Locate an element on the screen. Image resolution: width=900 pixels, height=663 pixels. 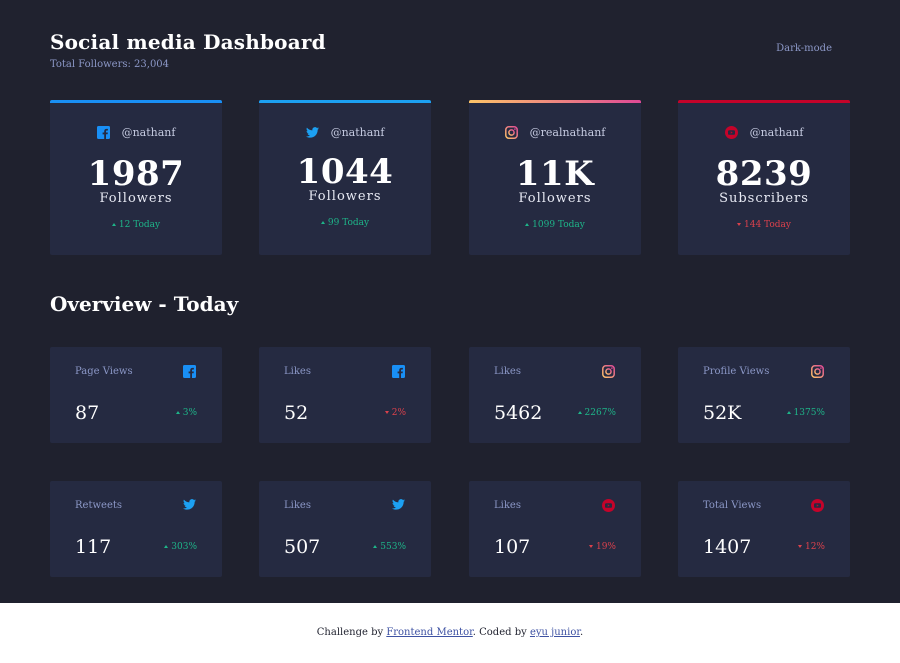
today-change: 12 Today is located at coordinates (139, 225).